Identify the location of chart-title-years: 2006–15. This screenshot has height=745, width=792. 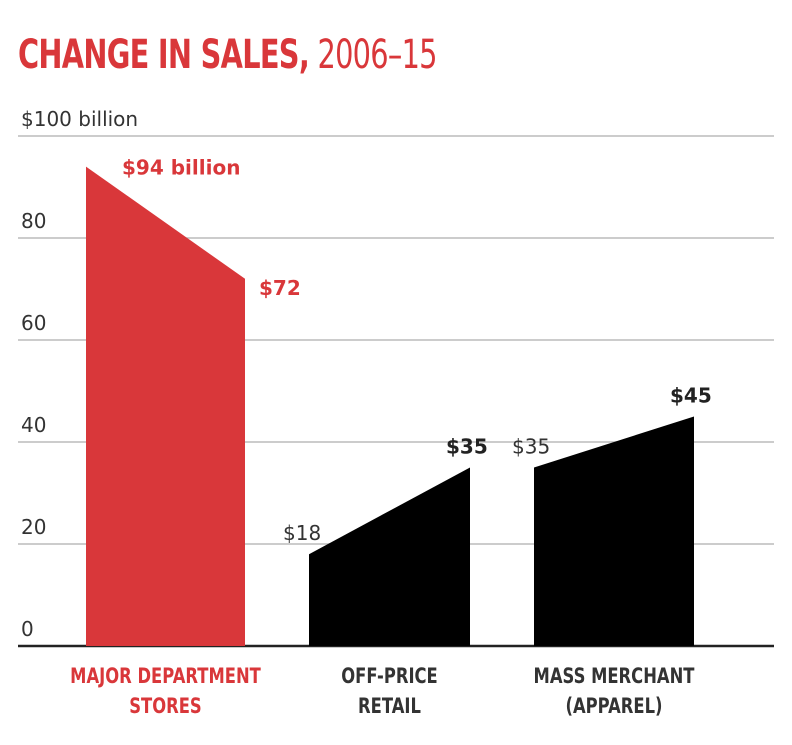
(377, 55).